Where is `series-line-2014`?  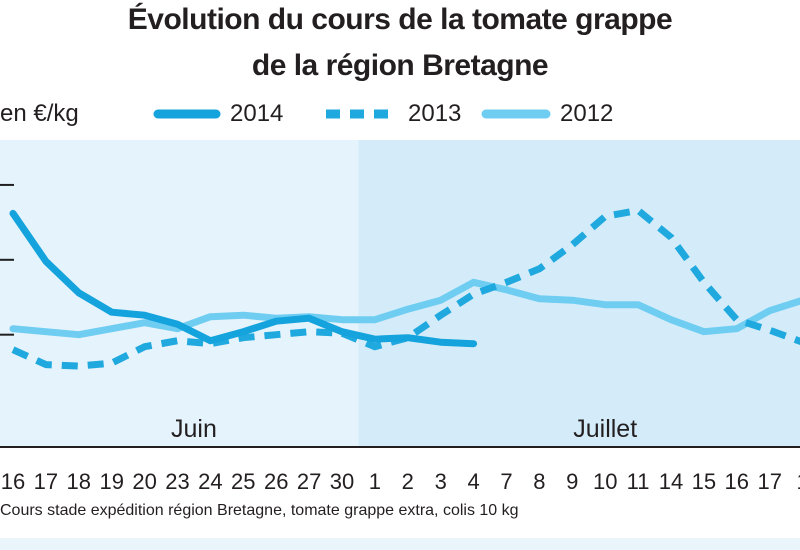
series-line-2014 is located at coordinates (243, 278).